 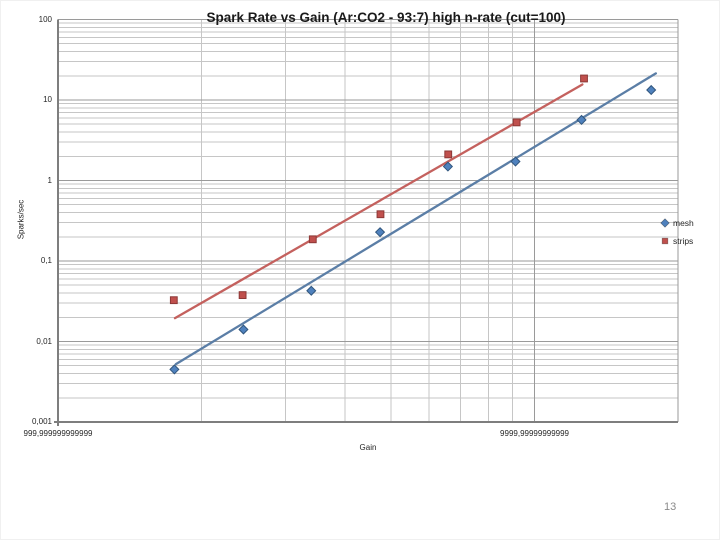 I want to click on y-axis-tick-label: 0,01, so click(x=44, y=341).